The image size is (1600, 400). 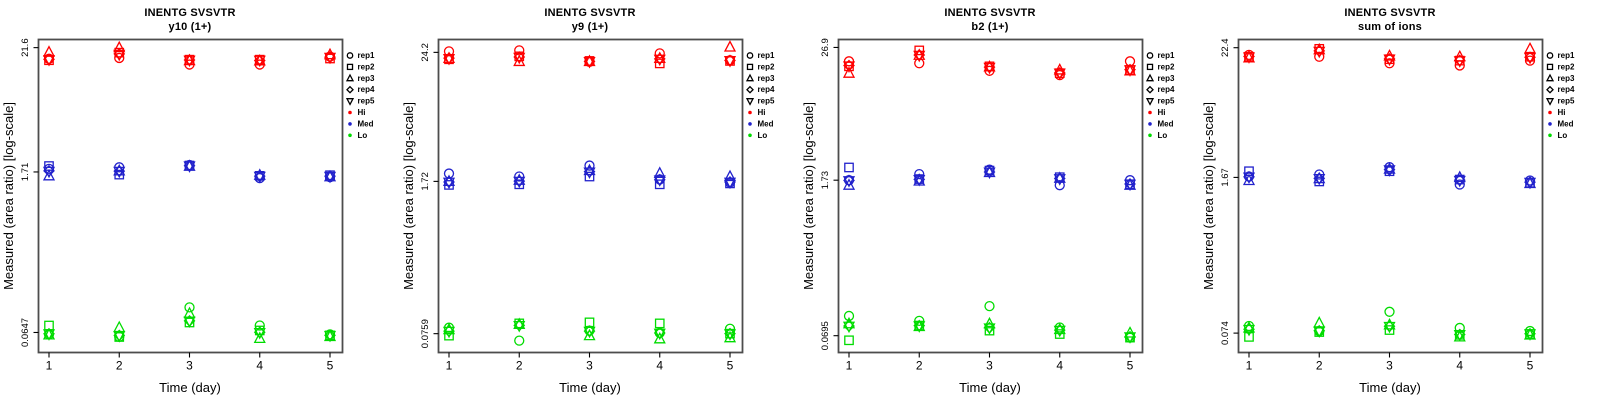 What do you see at coordinates (1130, 366) in the screenshot?
I see `x-tick-label: 5` at bounding box center [1130, 366].